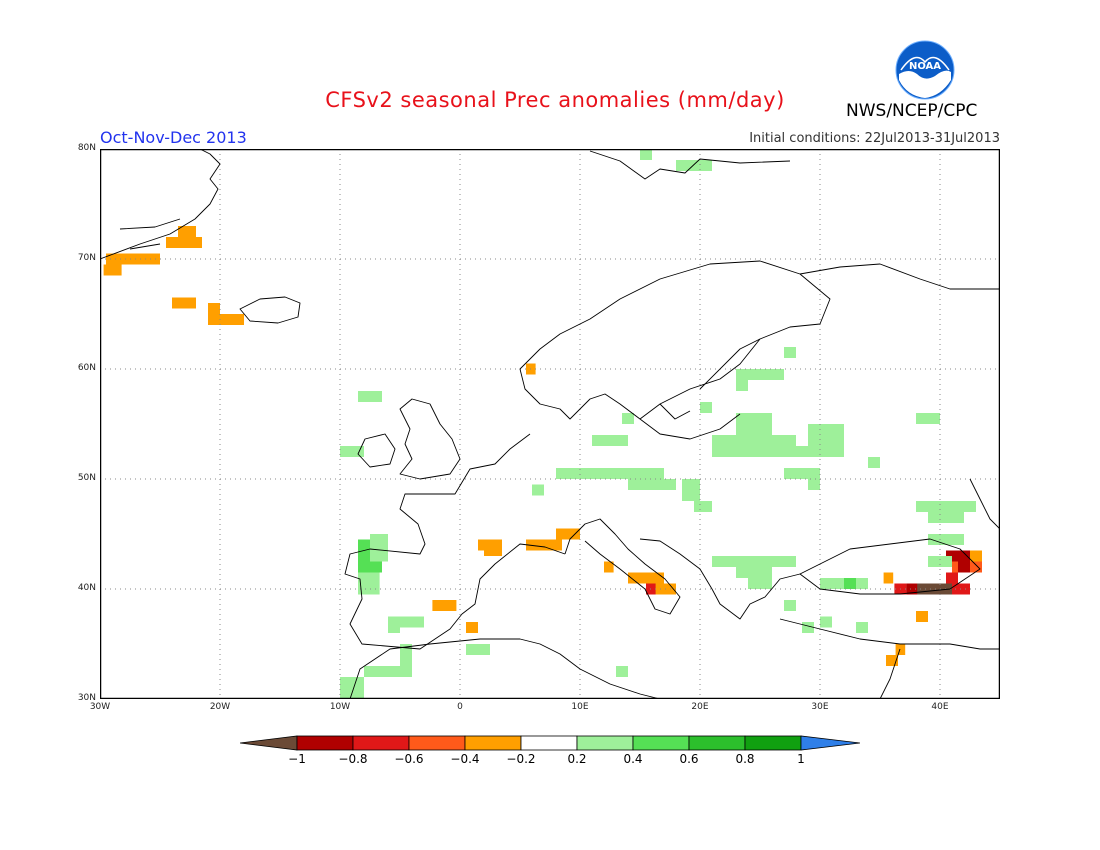  Describe the element at coordinates (912, 111) in the screenshot. I see `agency-label: NWS/NCEP/CPC` at that location.